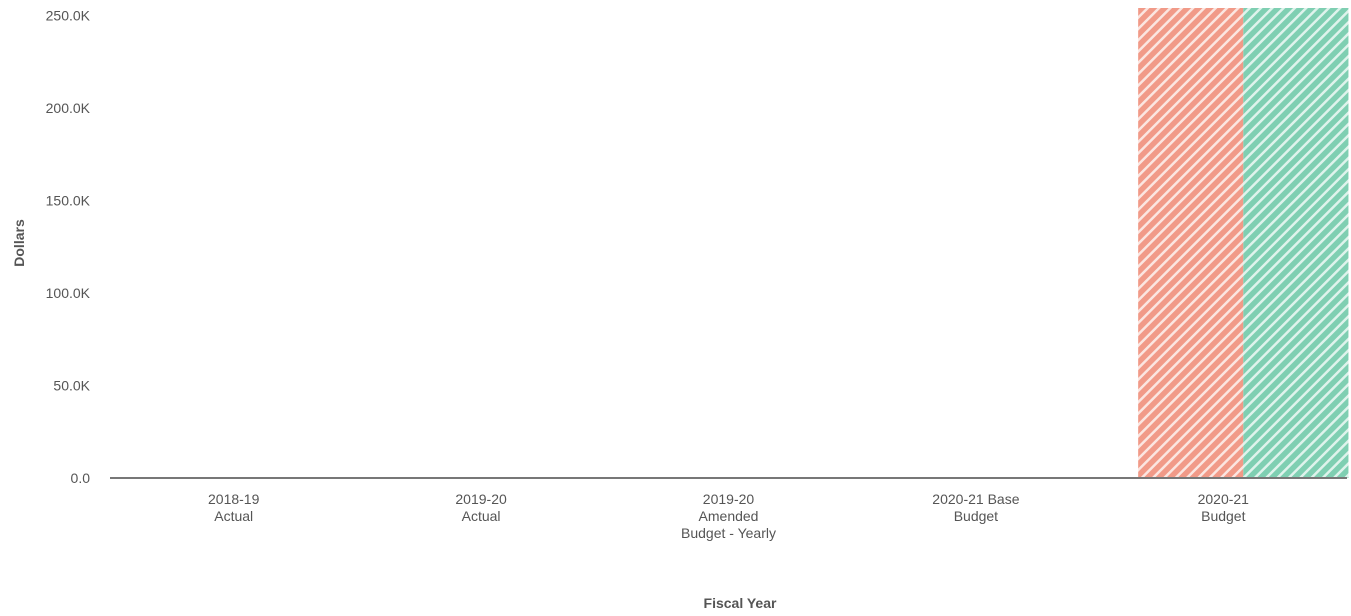 The image size is (1351, 616). What do you see at coordinates (975, 507) in the screenshot?
I see `x-tick-label: 2020-21 Base Budget` at bounding box center [975, 507].